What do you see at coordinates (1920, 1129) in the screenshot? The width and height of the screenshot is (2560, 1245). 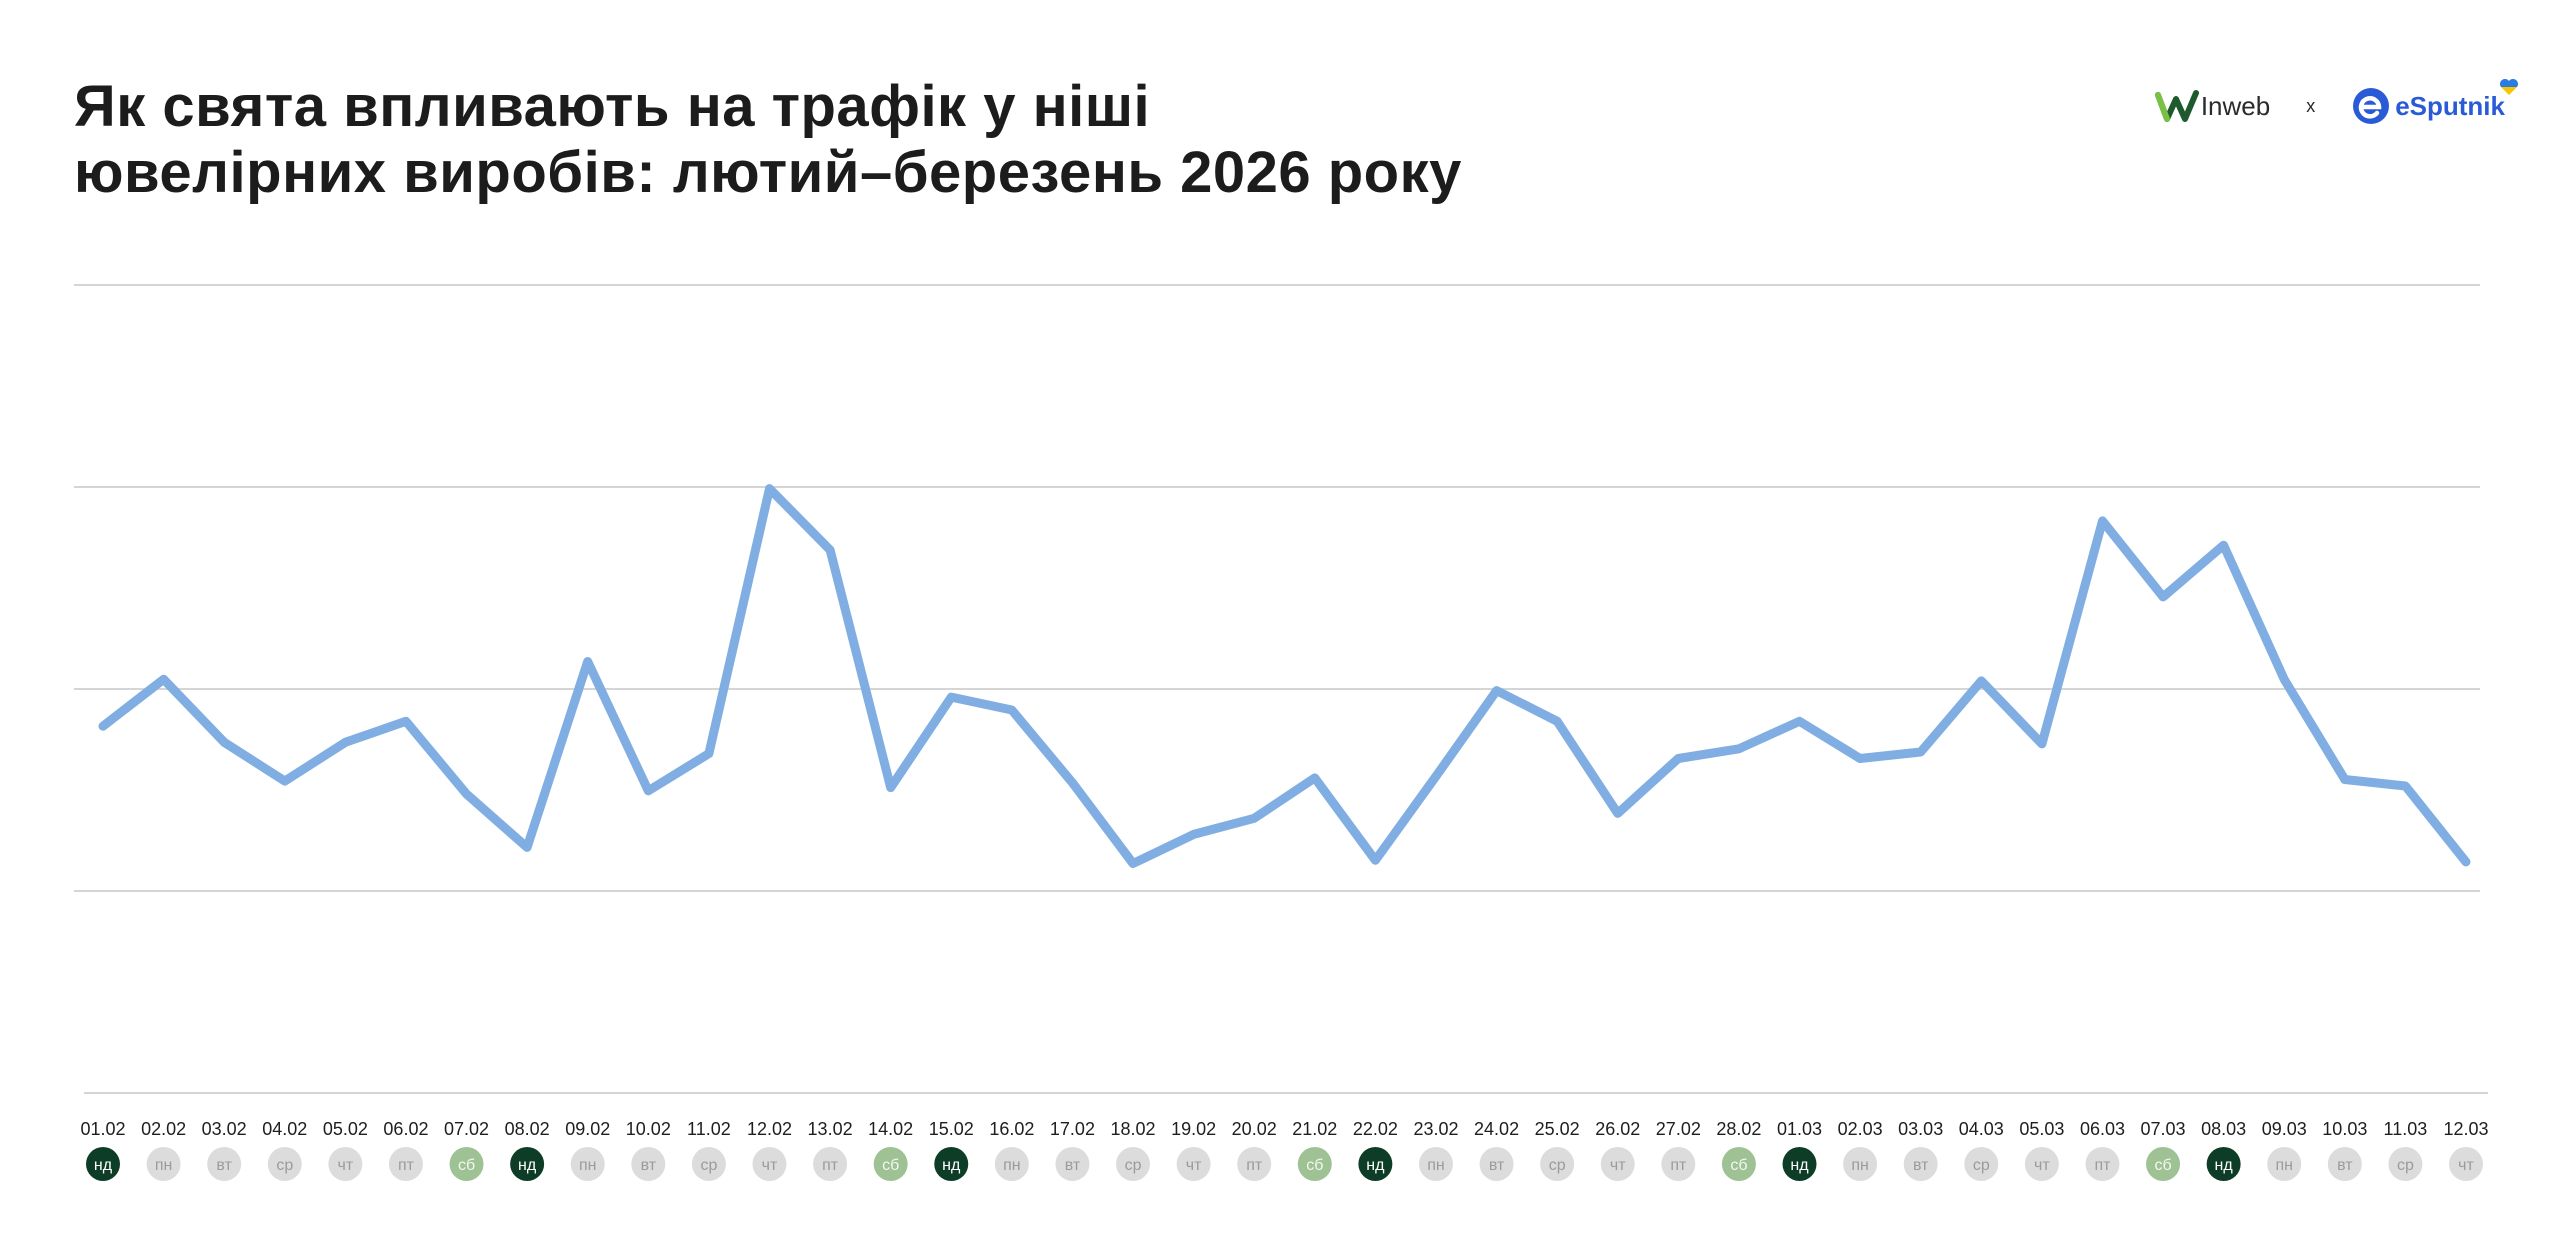 I see `x-tick-label: 03.03` at bounding box center [1920, 1129].